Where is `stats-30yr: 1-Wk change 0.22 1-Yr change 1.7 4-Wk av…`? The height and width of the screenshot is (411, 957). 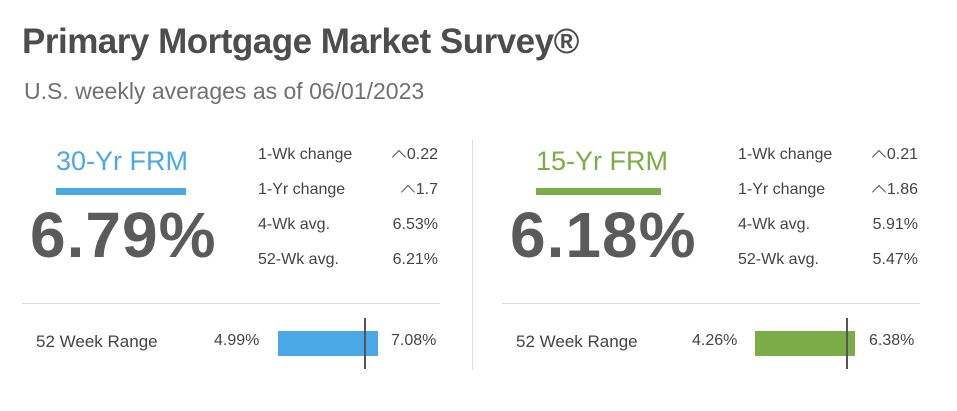 stats-30yr: 1-Wk change 0.22 1-Yr change 1.7 4-Wk av… is located at coordinates (348, 216).